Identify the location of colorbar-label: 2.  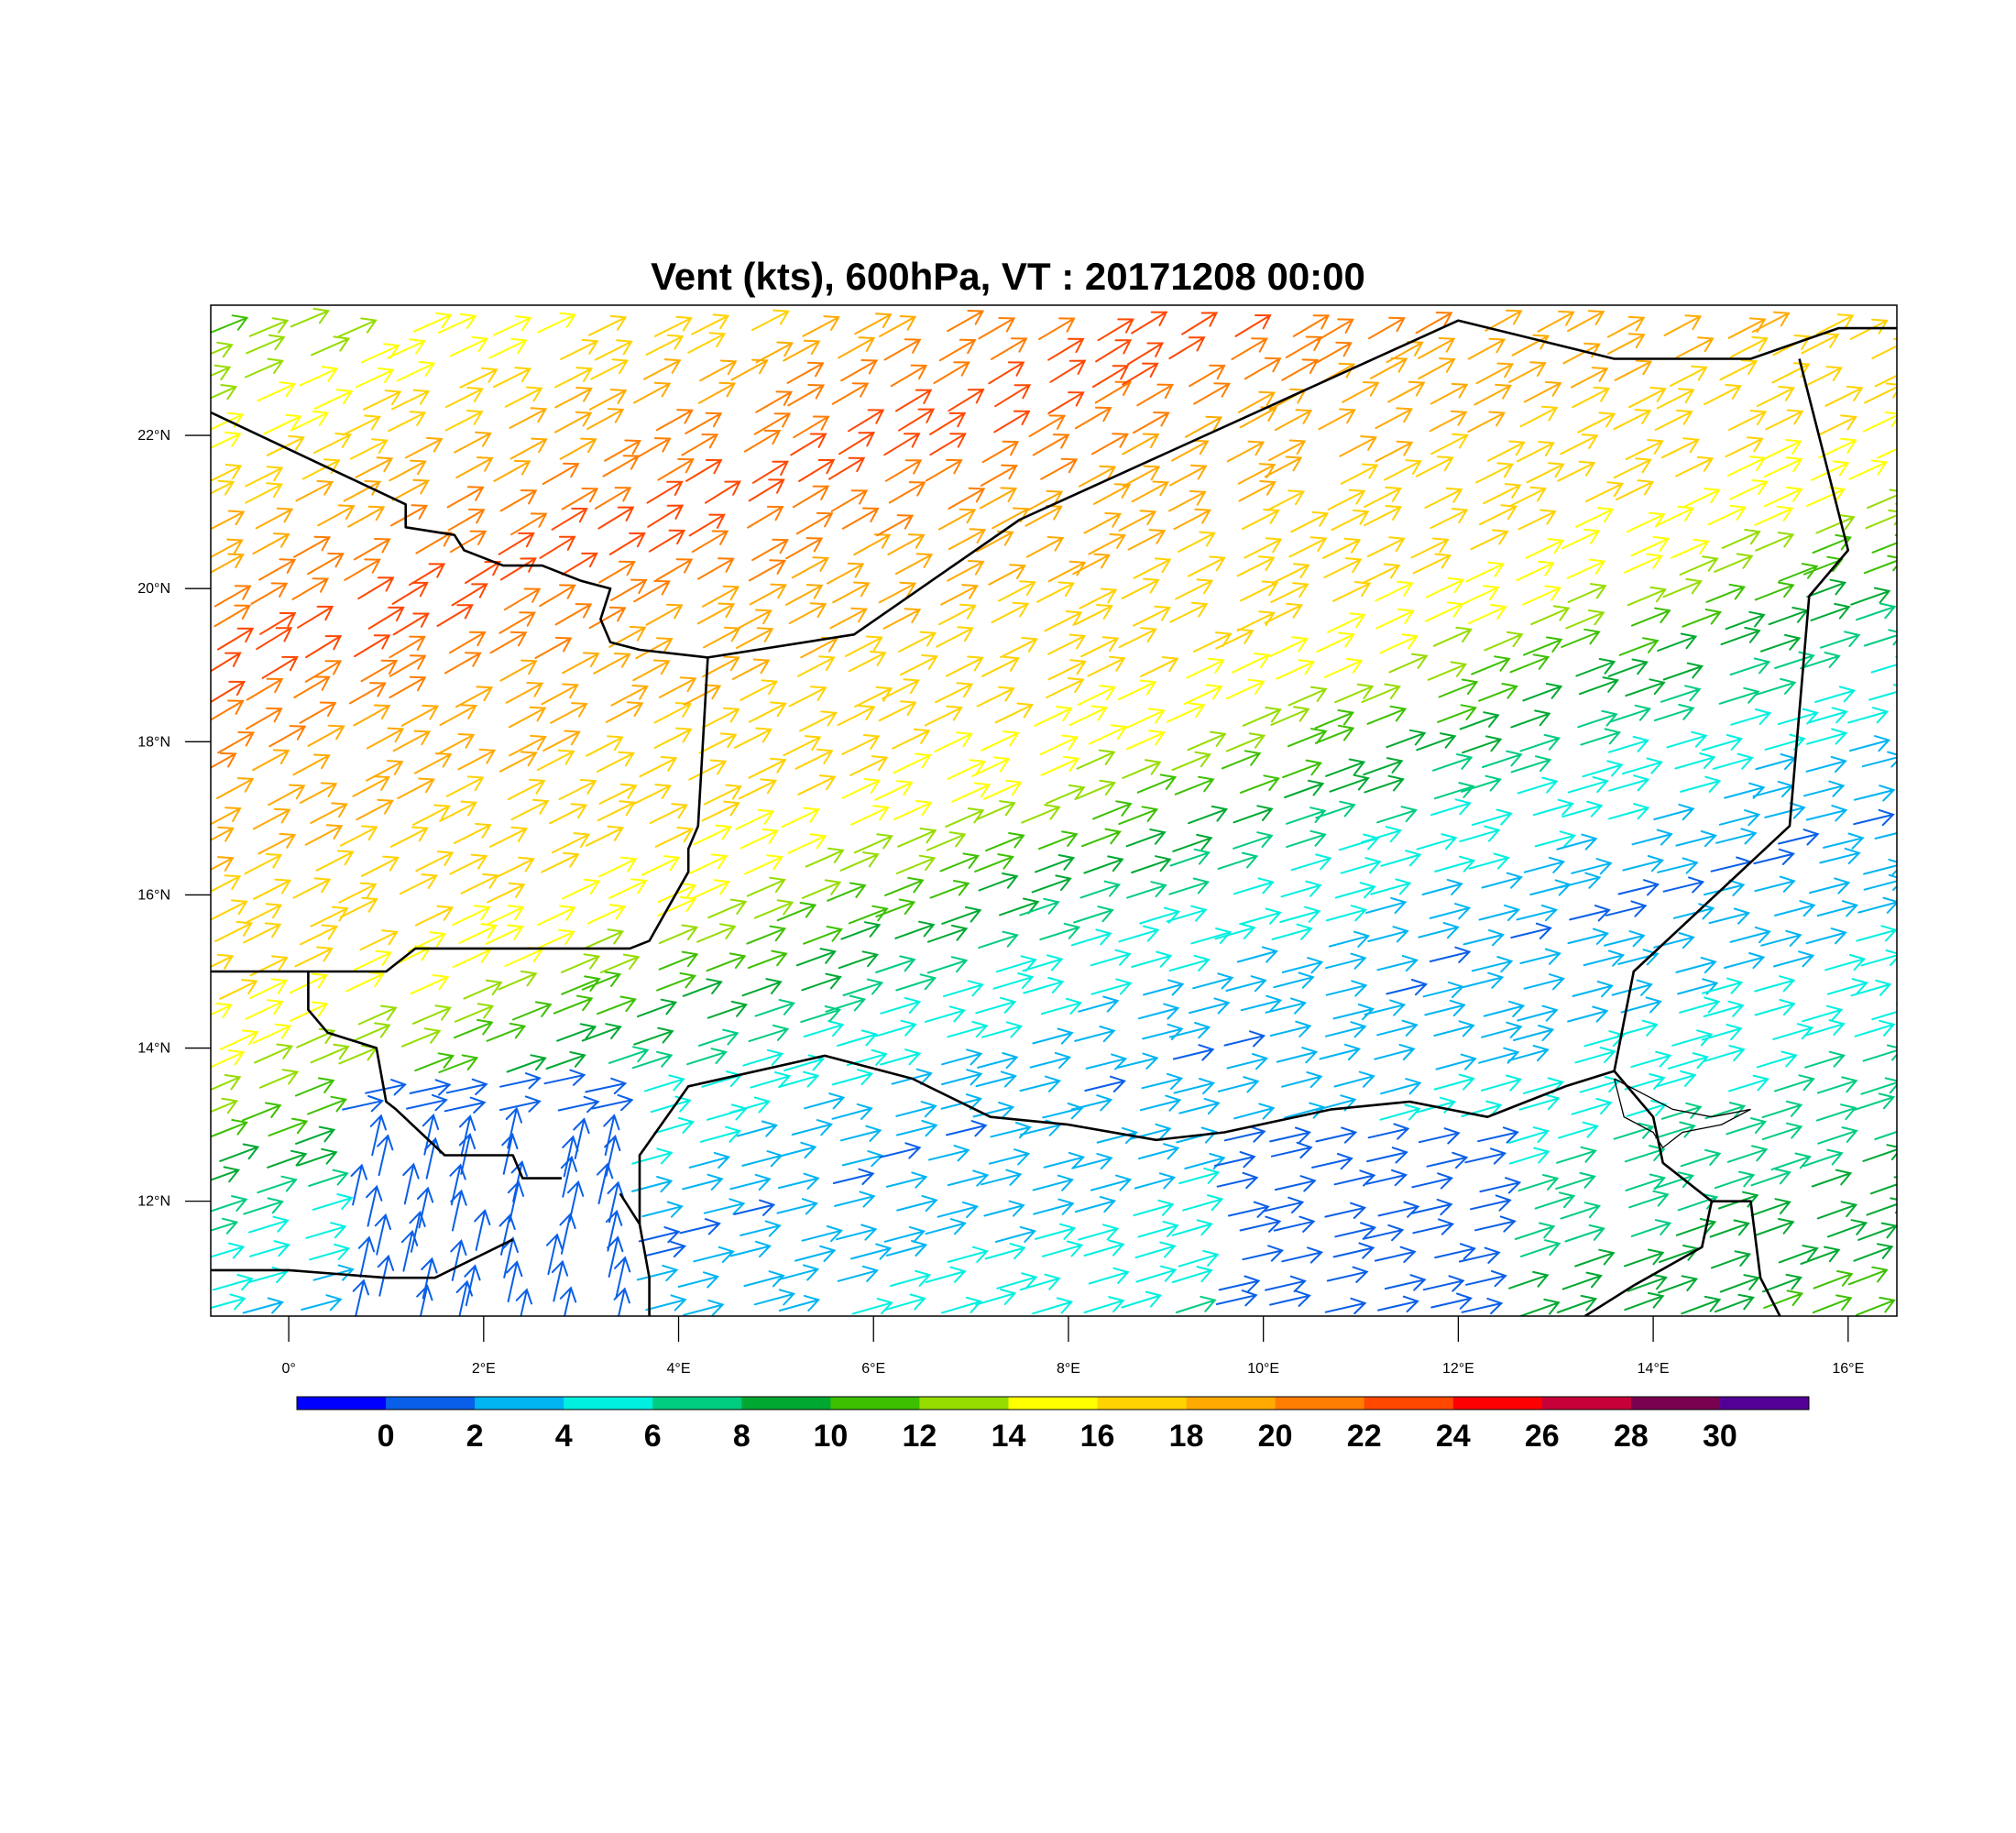
(475, 1436).